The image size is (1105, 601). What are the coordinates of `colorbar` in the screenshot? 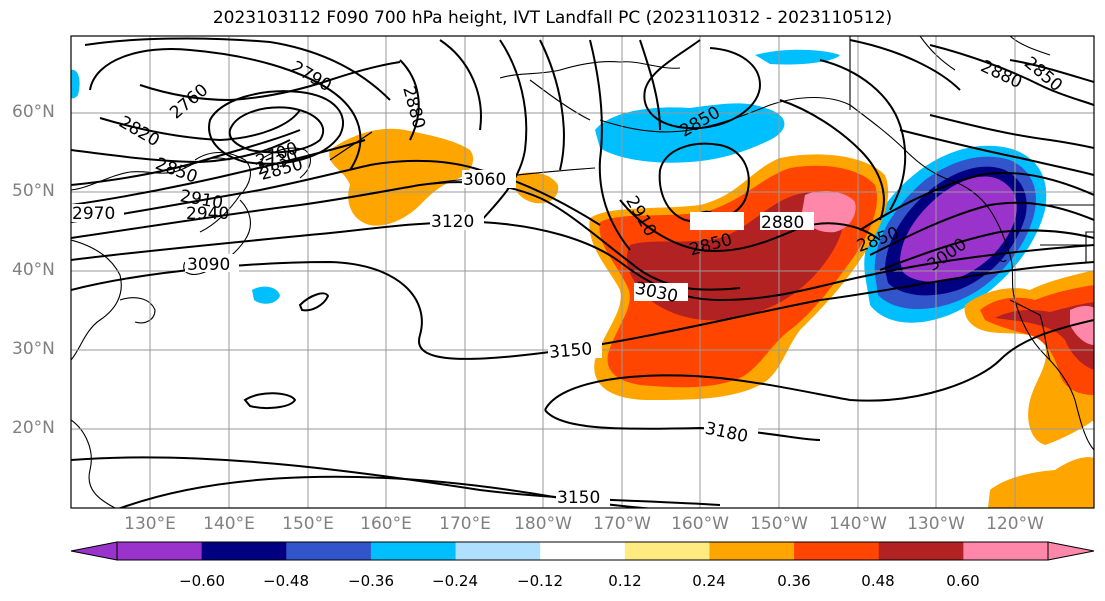 It's located at (582, 551).